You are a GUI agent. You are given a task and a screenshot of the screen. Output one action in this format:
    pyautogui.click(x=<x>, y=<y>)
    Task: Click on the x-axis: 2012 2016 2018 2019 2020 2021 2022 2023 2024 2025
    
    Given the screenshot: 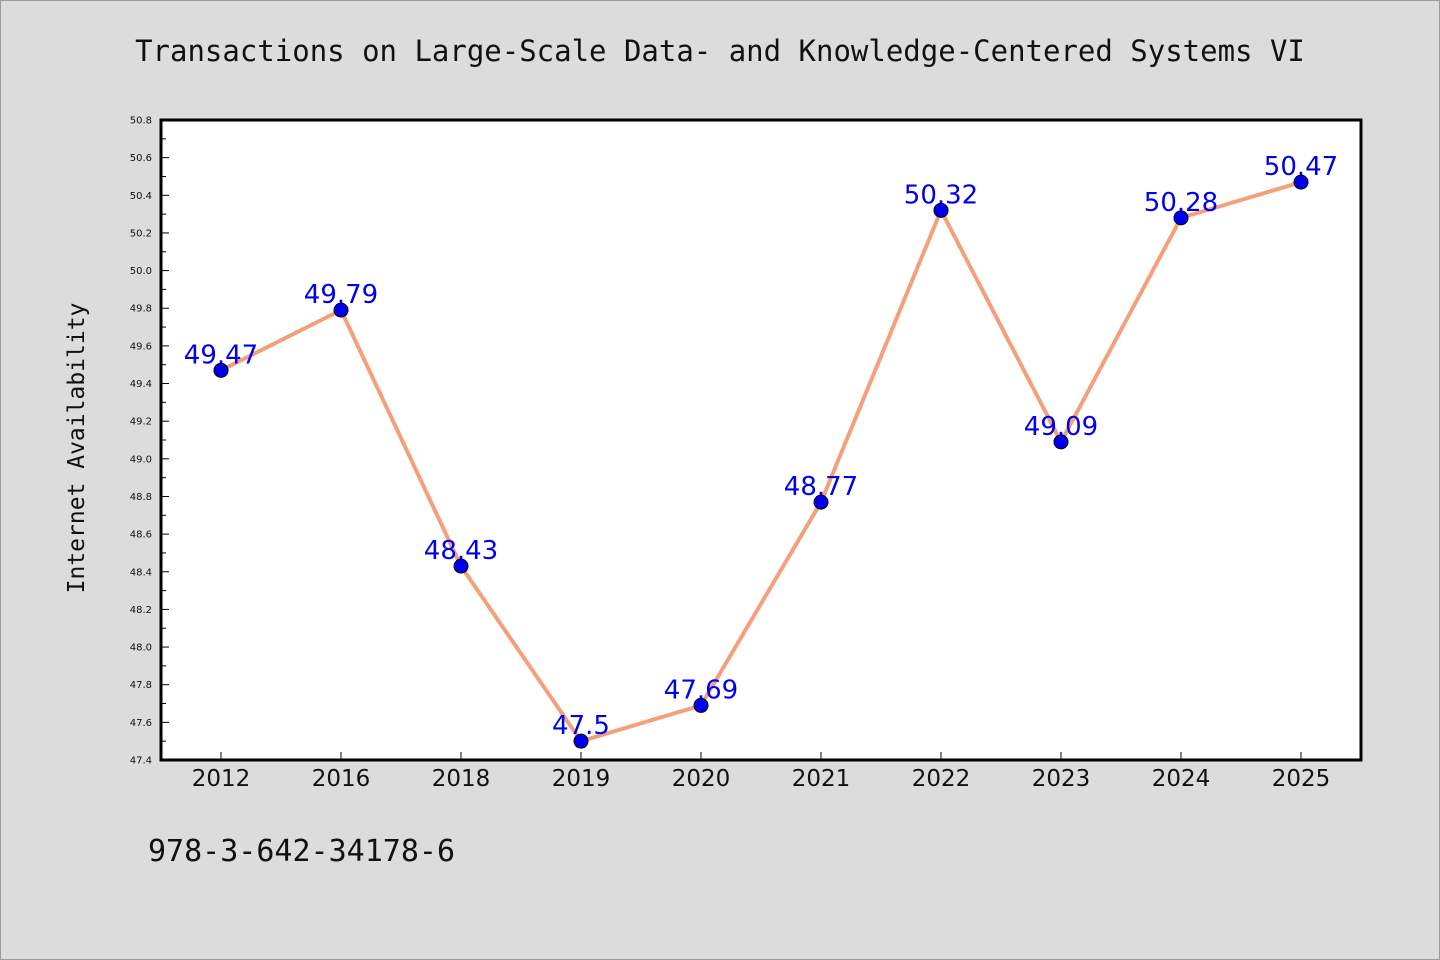 What is the action you would take?
    pyautogui.click(x=761, y=772)
    